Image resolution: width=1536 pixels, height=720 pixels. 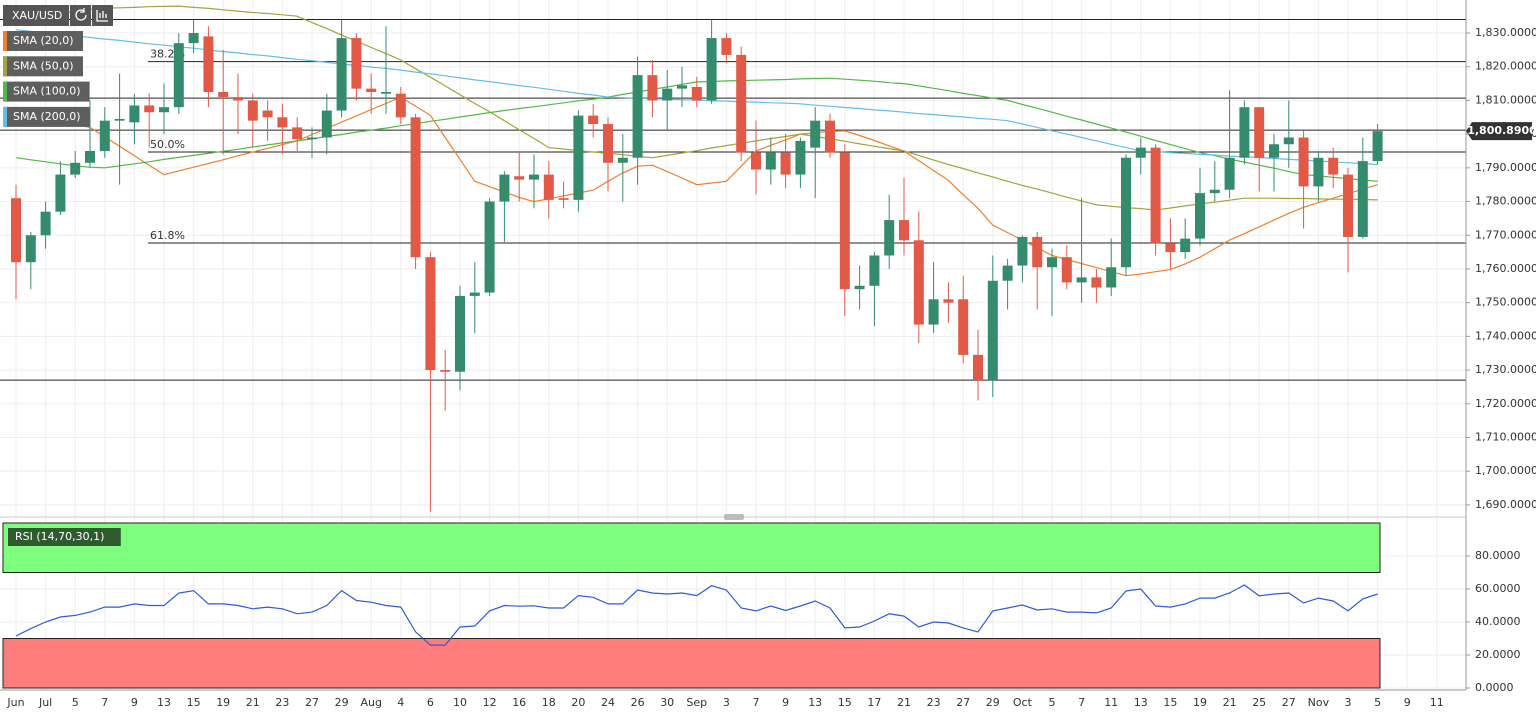 I want to click on x-tick-label: 5, so click(x=1377, y=702).